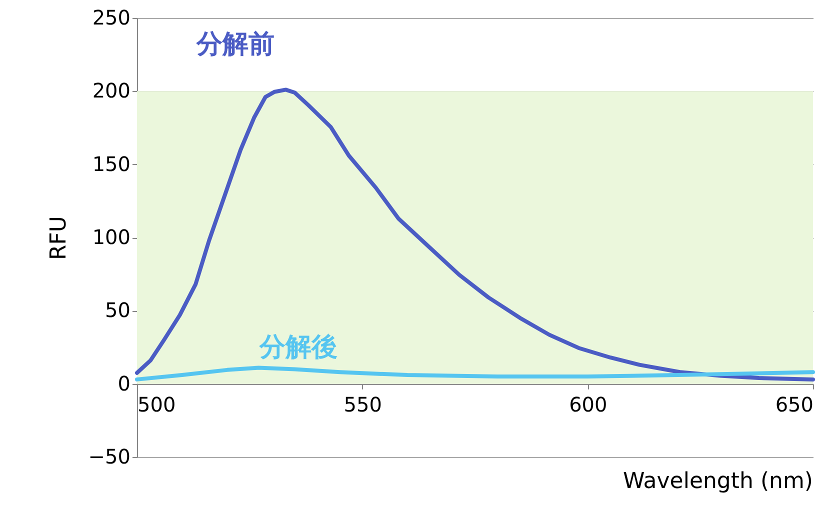 The height and width of the screenshot is (508, 836). I want to click on y-tick-label: −50, so click(109, 456).